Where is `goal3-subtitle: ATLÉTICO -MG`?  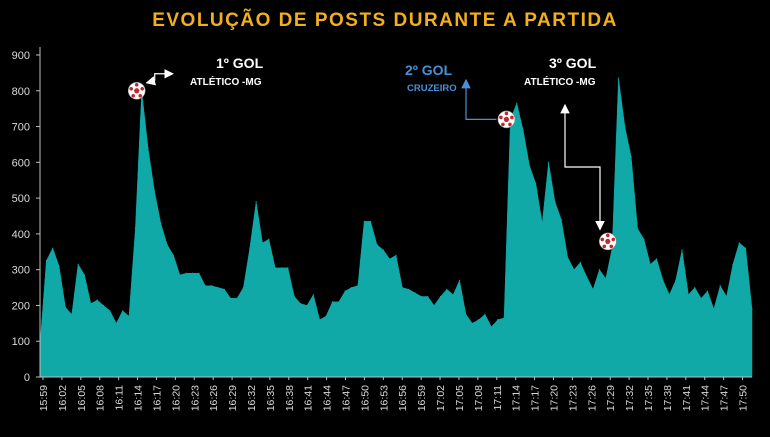 goal3-subtitle: ATLÉTICO -MG is located at coordinates (560, 81).